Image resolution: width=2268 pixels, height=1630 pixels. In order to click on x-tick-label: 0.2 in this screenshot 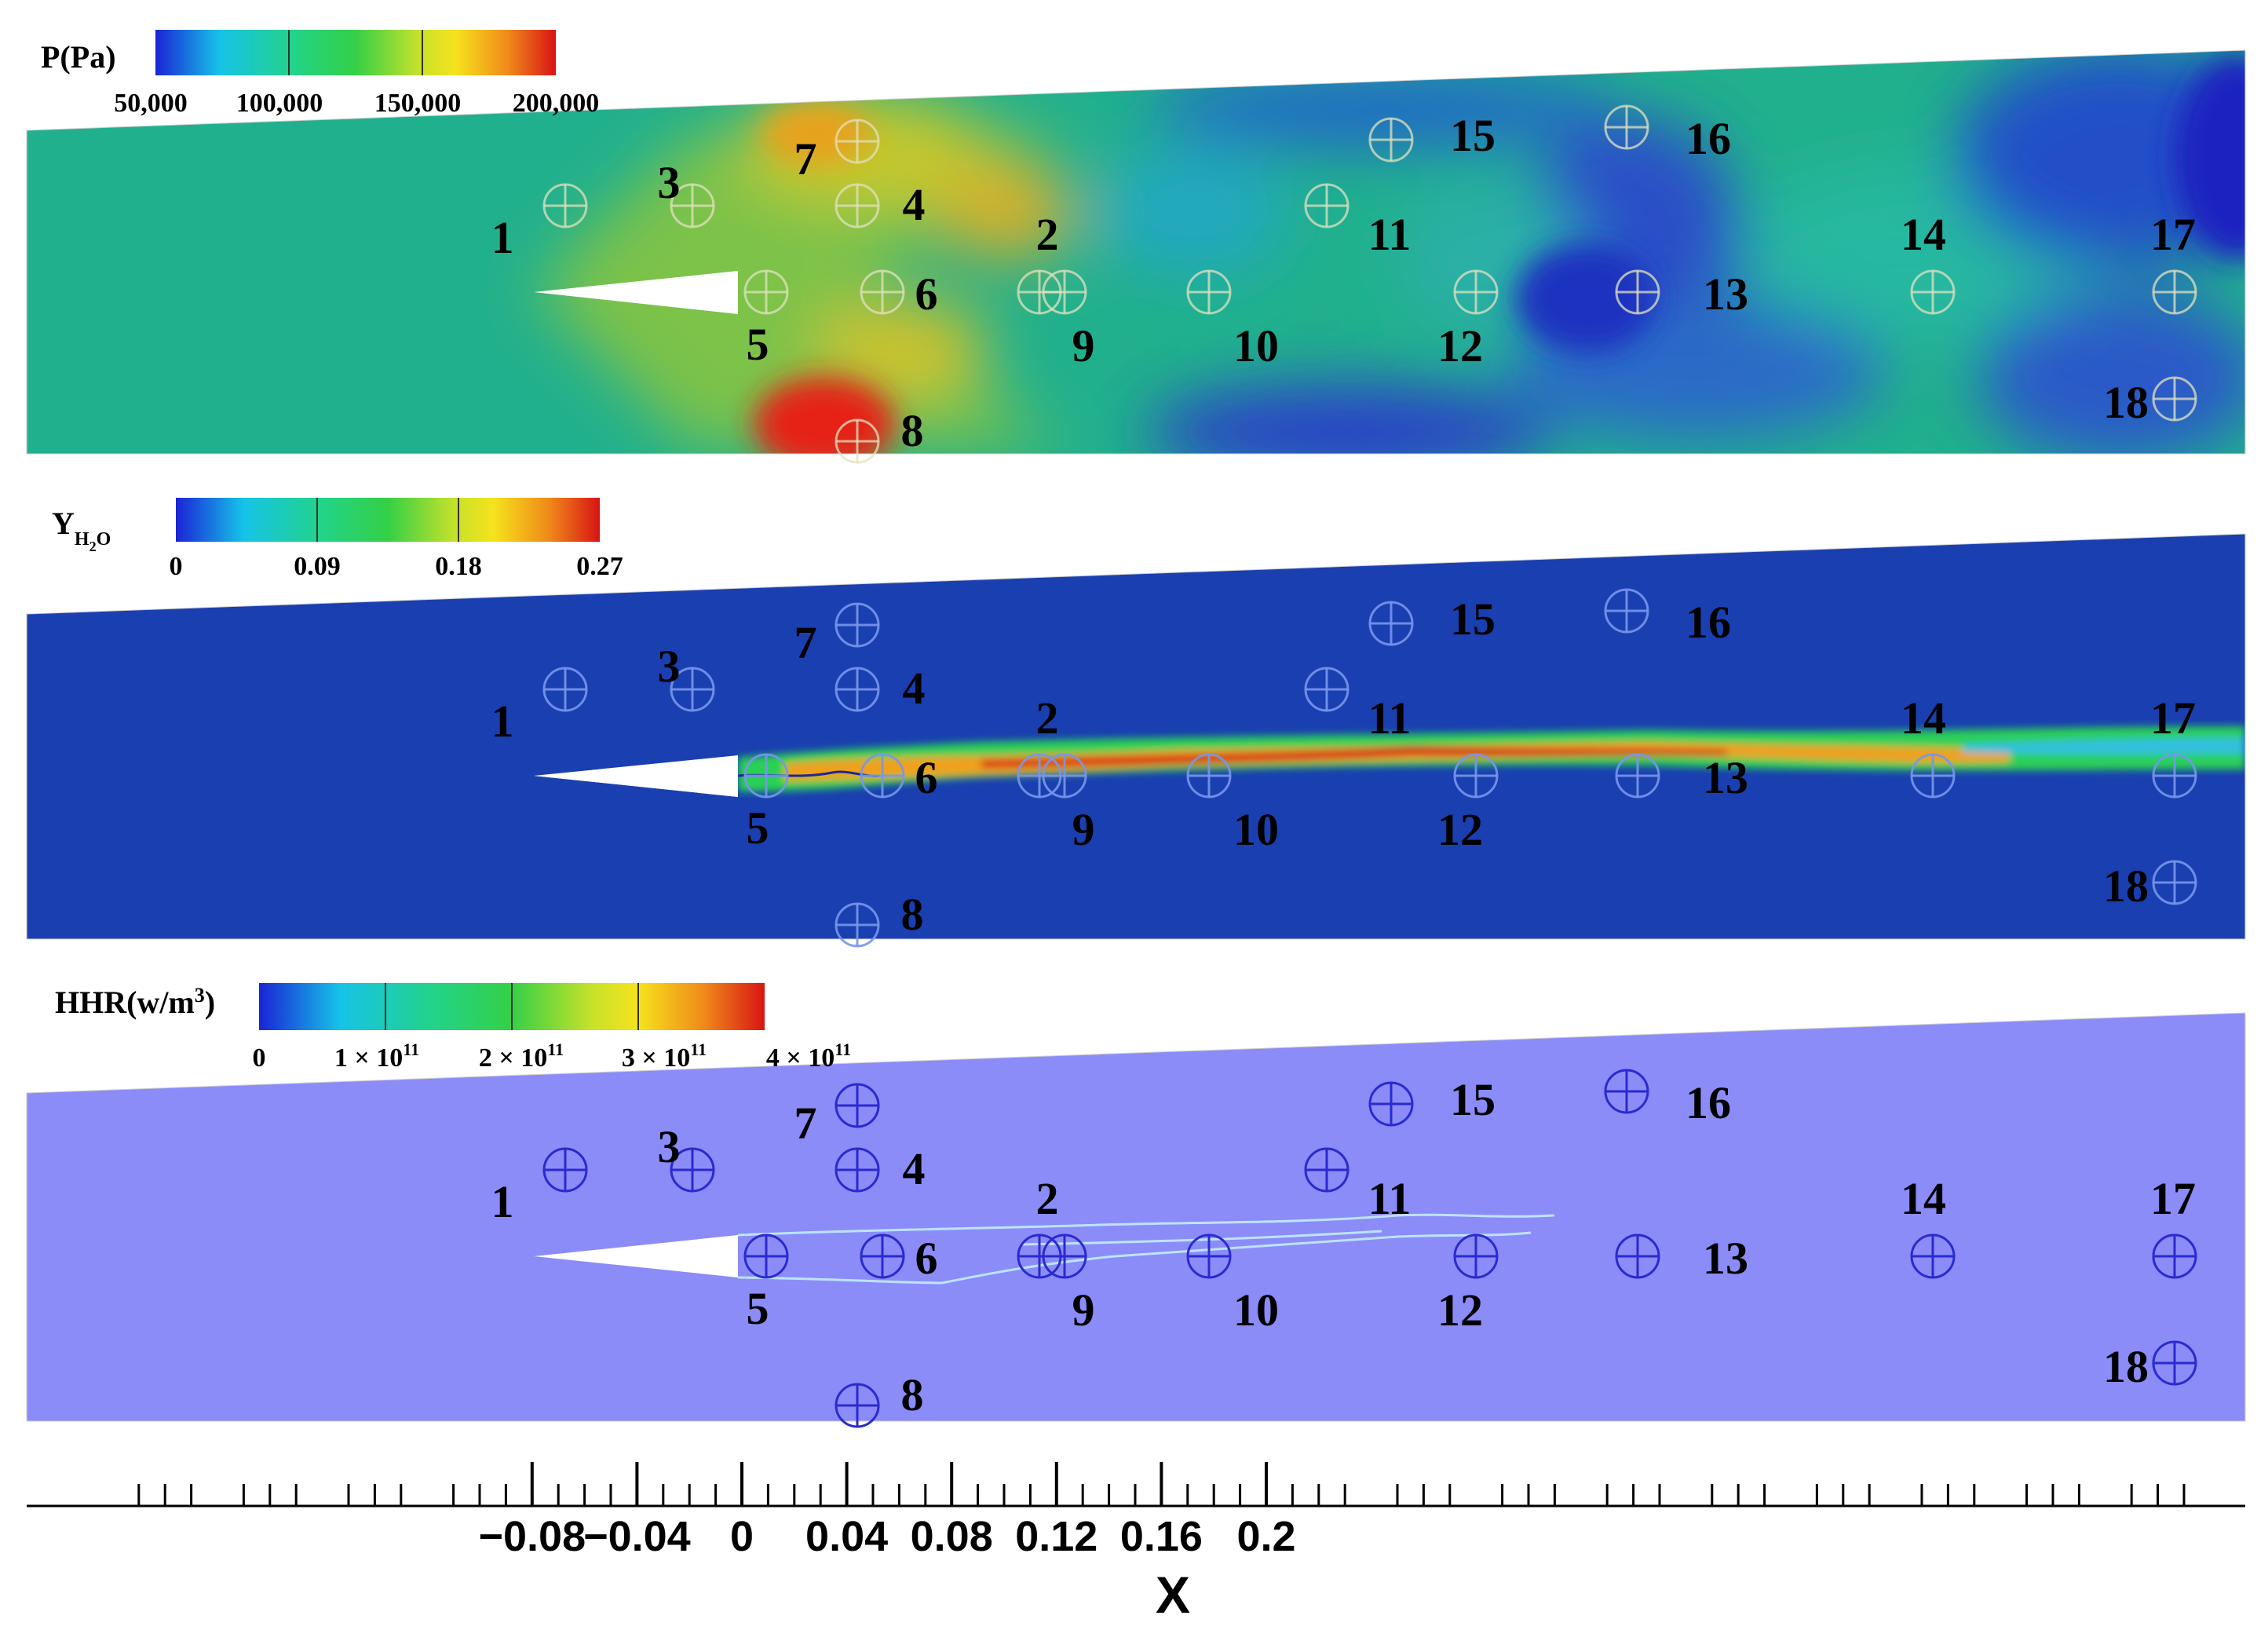, I will do `click(1265, 1536)`.